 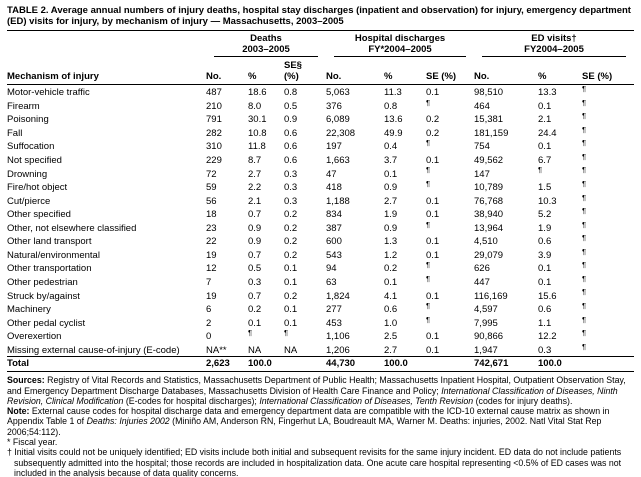 I want to click on cell: 12, so click(x=211, y=269).